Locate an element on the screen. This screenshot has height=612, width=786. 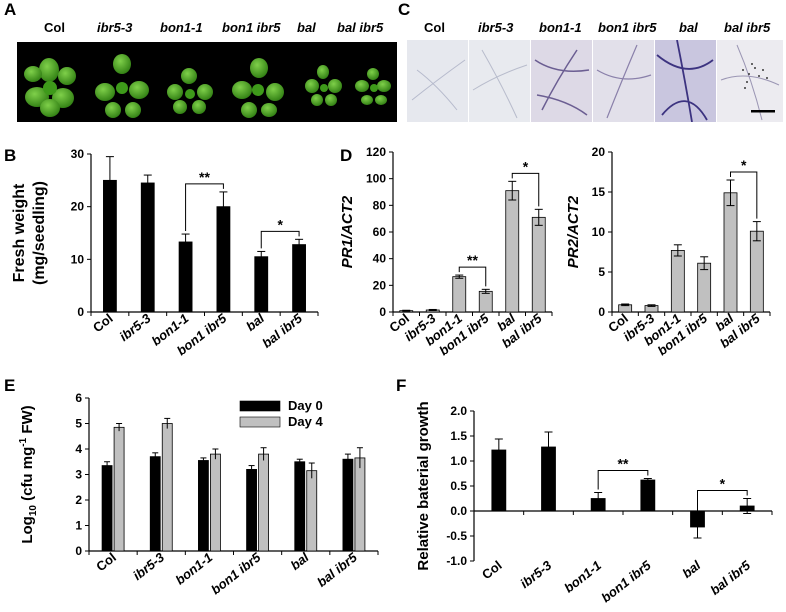
y-tick-label: 80 is located at coordinates (380, 205).